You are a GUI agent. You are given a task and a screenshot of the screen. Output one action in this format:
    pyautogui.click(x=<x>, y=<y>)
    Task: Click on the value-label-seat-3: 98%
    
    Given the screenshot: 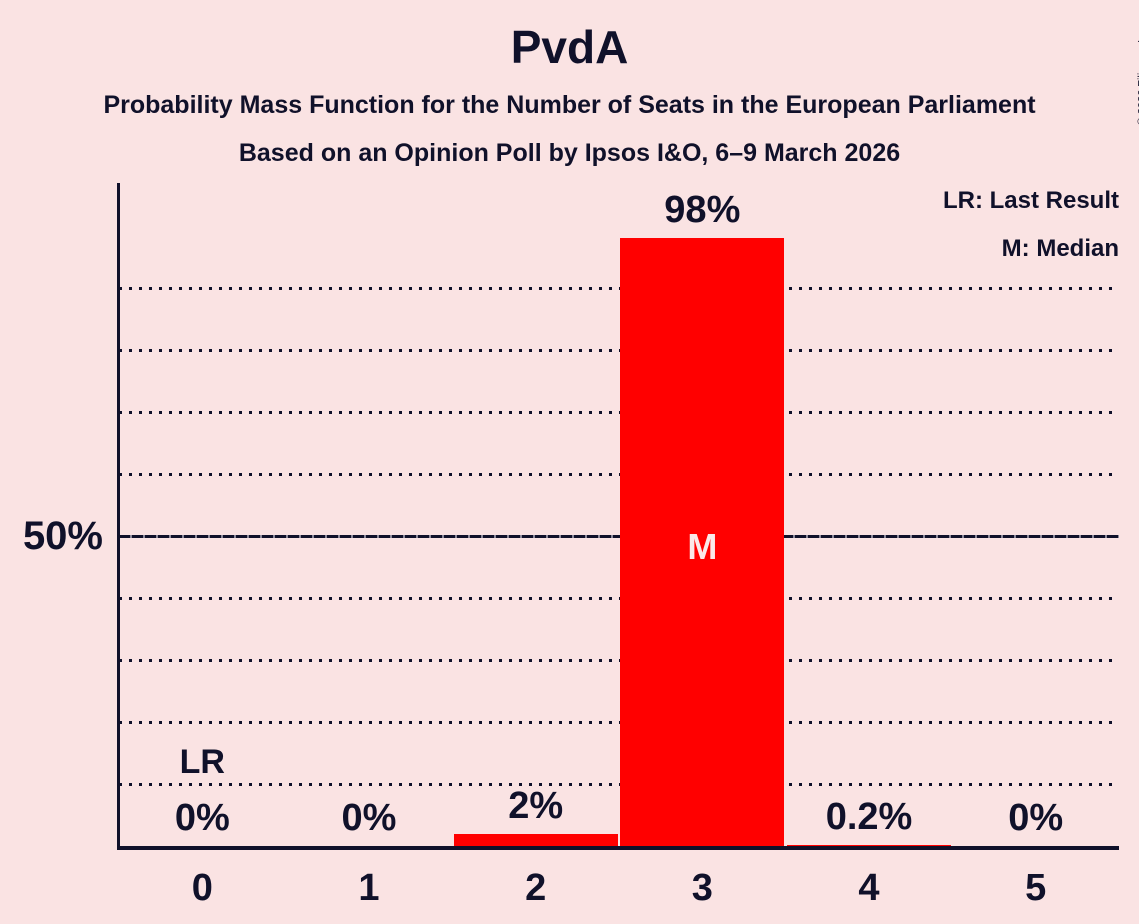 What is the action you would take?
    pyautogui.click(x=702, y=210)
    